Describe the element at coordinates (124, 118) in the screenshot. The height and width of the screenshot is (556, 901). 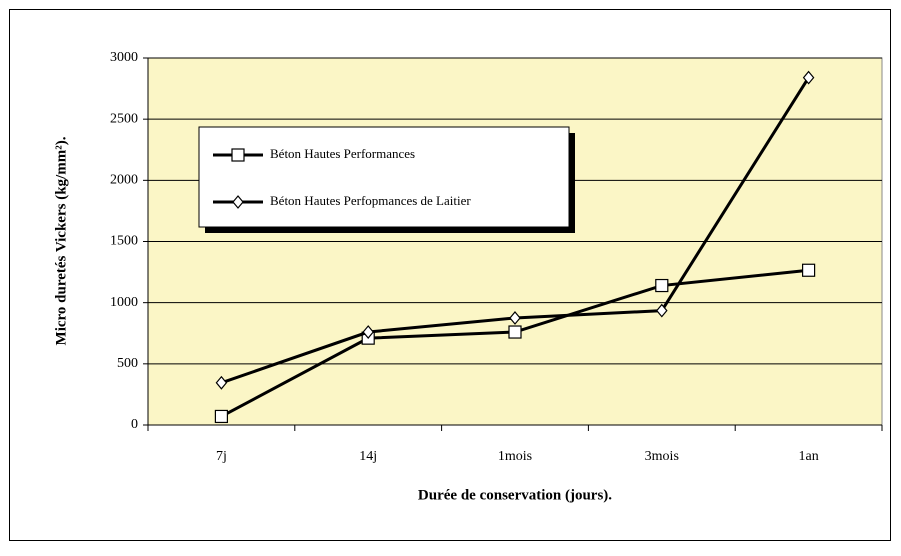
I see `y-tick-label: 2500` at that location.